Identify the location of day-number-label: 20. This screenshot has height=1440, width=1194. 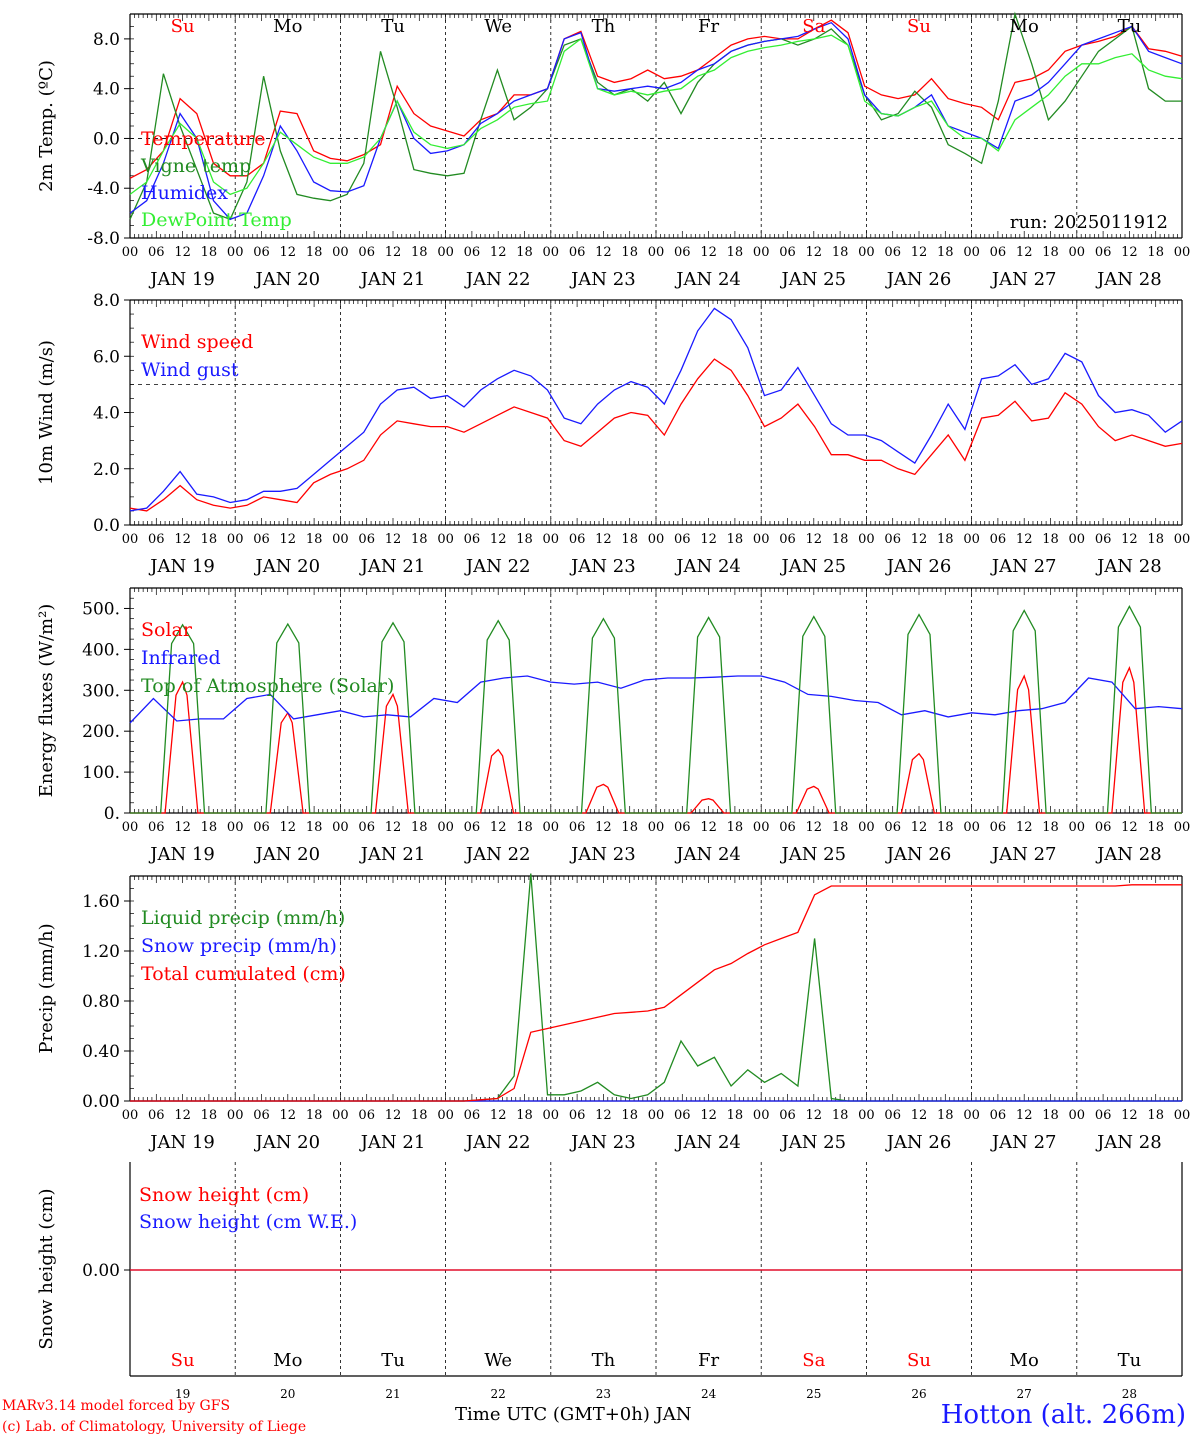
(287, 1394).